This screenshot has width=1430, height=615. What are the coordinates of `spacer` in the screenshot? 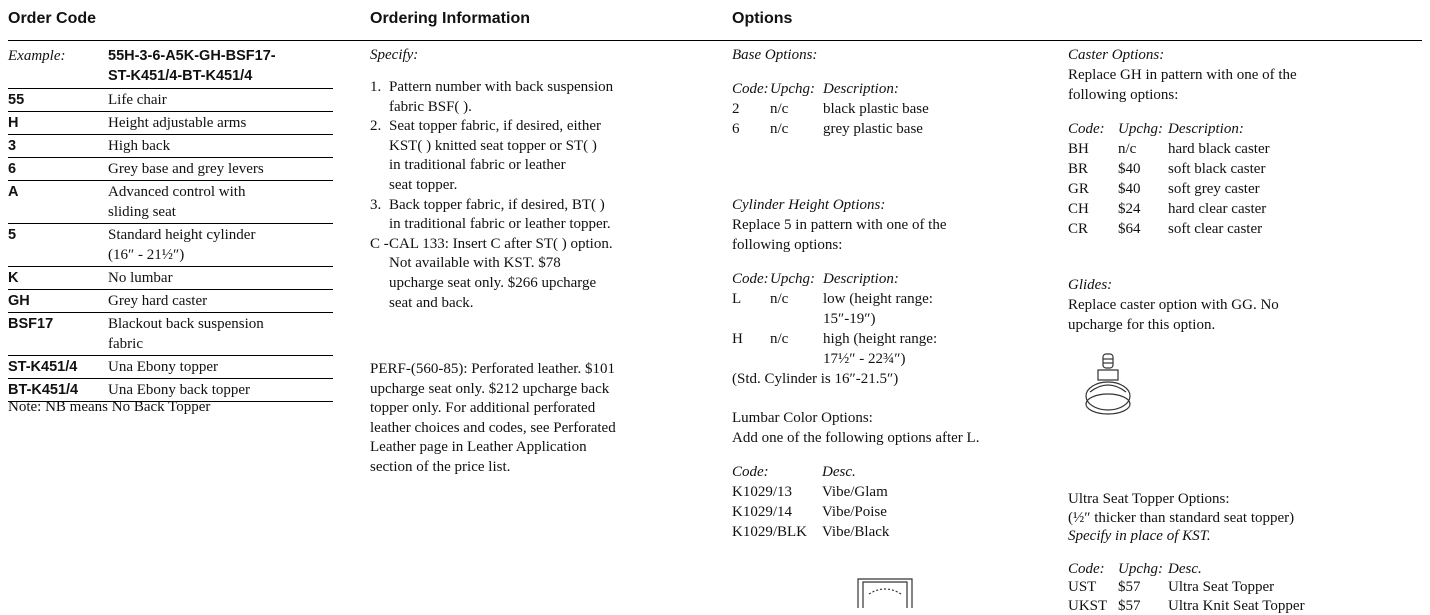 It's located at (892, 72).